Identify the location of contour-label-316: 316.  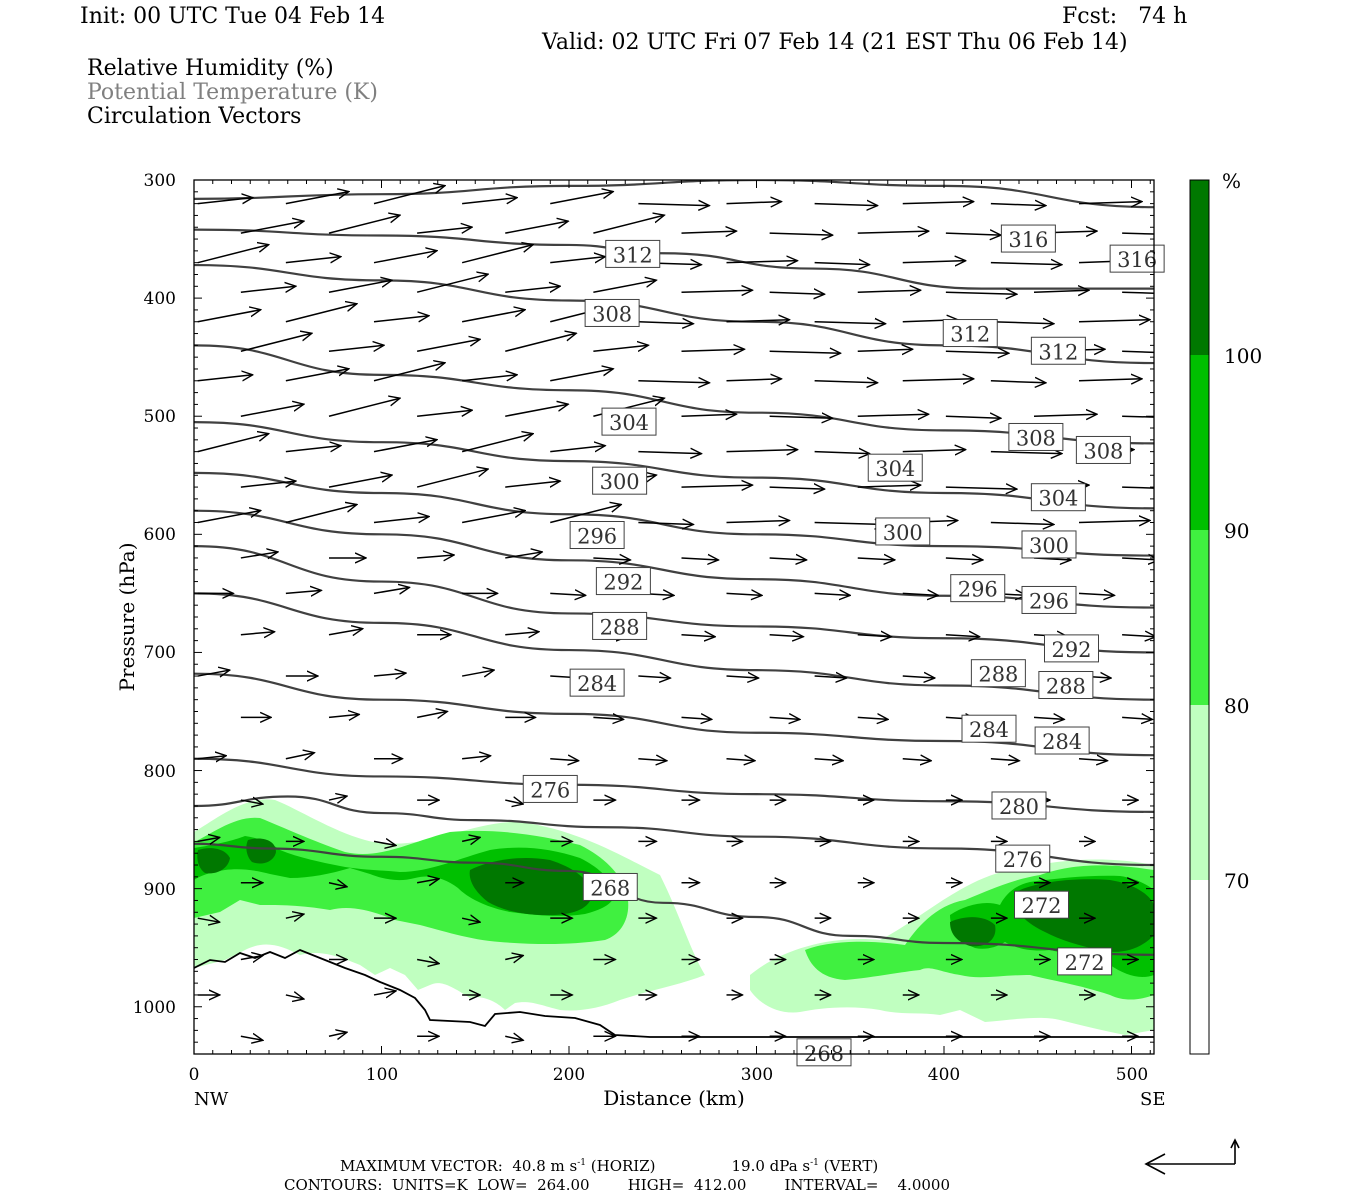
(1028, 238).